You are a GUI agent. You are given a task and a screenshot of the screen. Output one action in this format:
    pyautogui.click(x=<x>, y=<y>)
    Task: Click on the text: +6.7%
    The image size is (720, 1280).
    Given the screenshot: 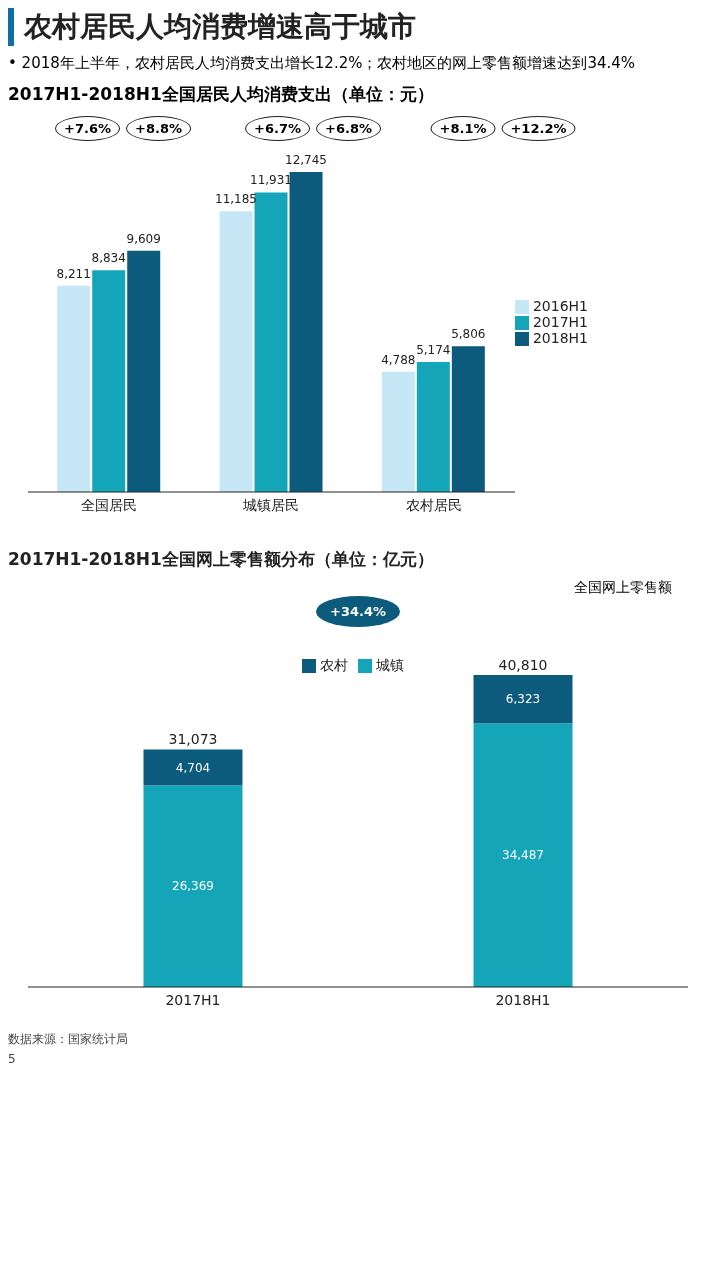 What is the action you would take?
    pyautogui.click(x=277, y=128)
    